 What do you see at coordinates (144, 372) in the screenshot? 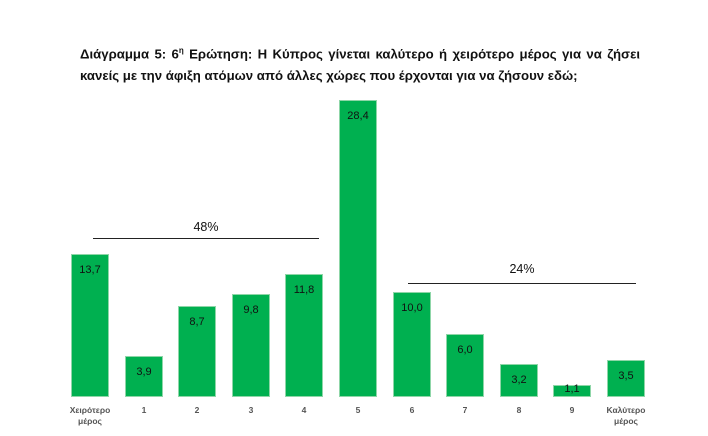
I see `bar-value-label: 3,9` at bounding box center [144, 372].